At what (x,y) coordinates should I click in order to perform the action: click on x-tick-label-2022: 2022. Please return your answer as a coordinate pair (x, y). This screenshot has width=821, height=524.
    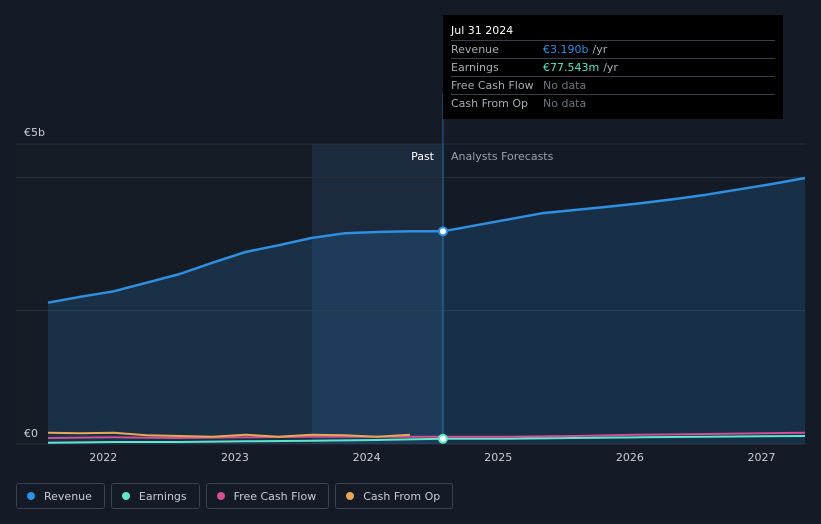
    Looking at the image, I should click on (103, 457).